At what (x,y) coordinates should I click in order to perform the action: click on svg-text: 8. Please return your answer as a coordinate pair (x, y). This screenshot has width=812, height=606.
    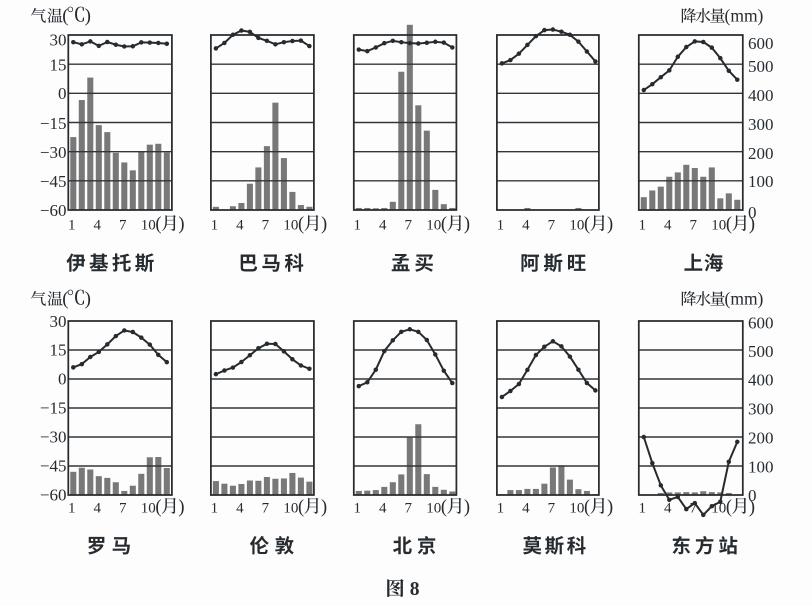
    Looking at the image, I should click on (415, 589).